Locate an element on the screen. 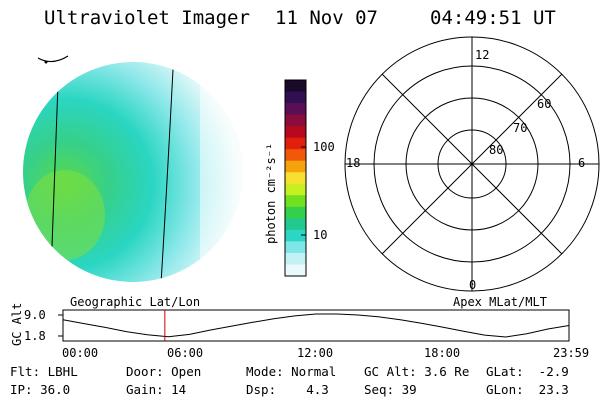  mlt-label-18: 18 is located at coordinates (353, 163).